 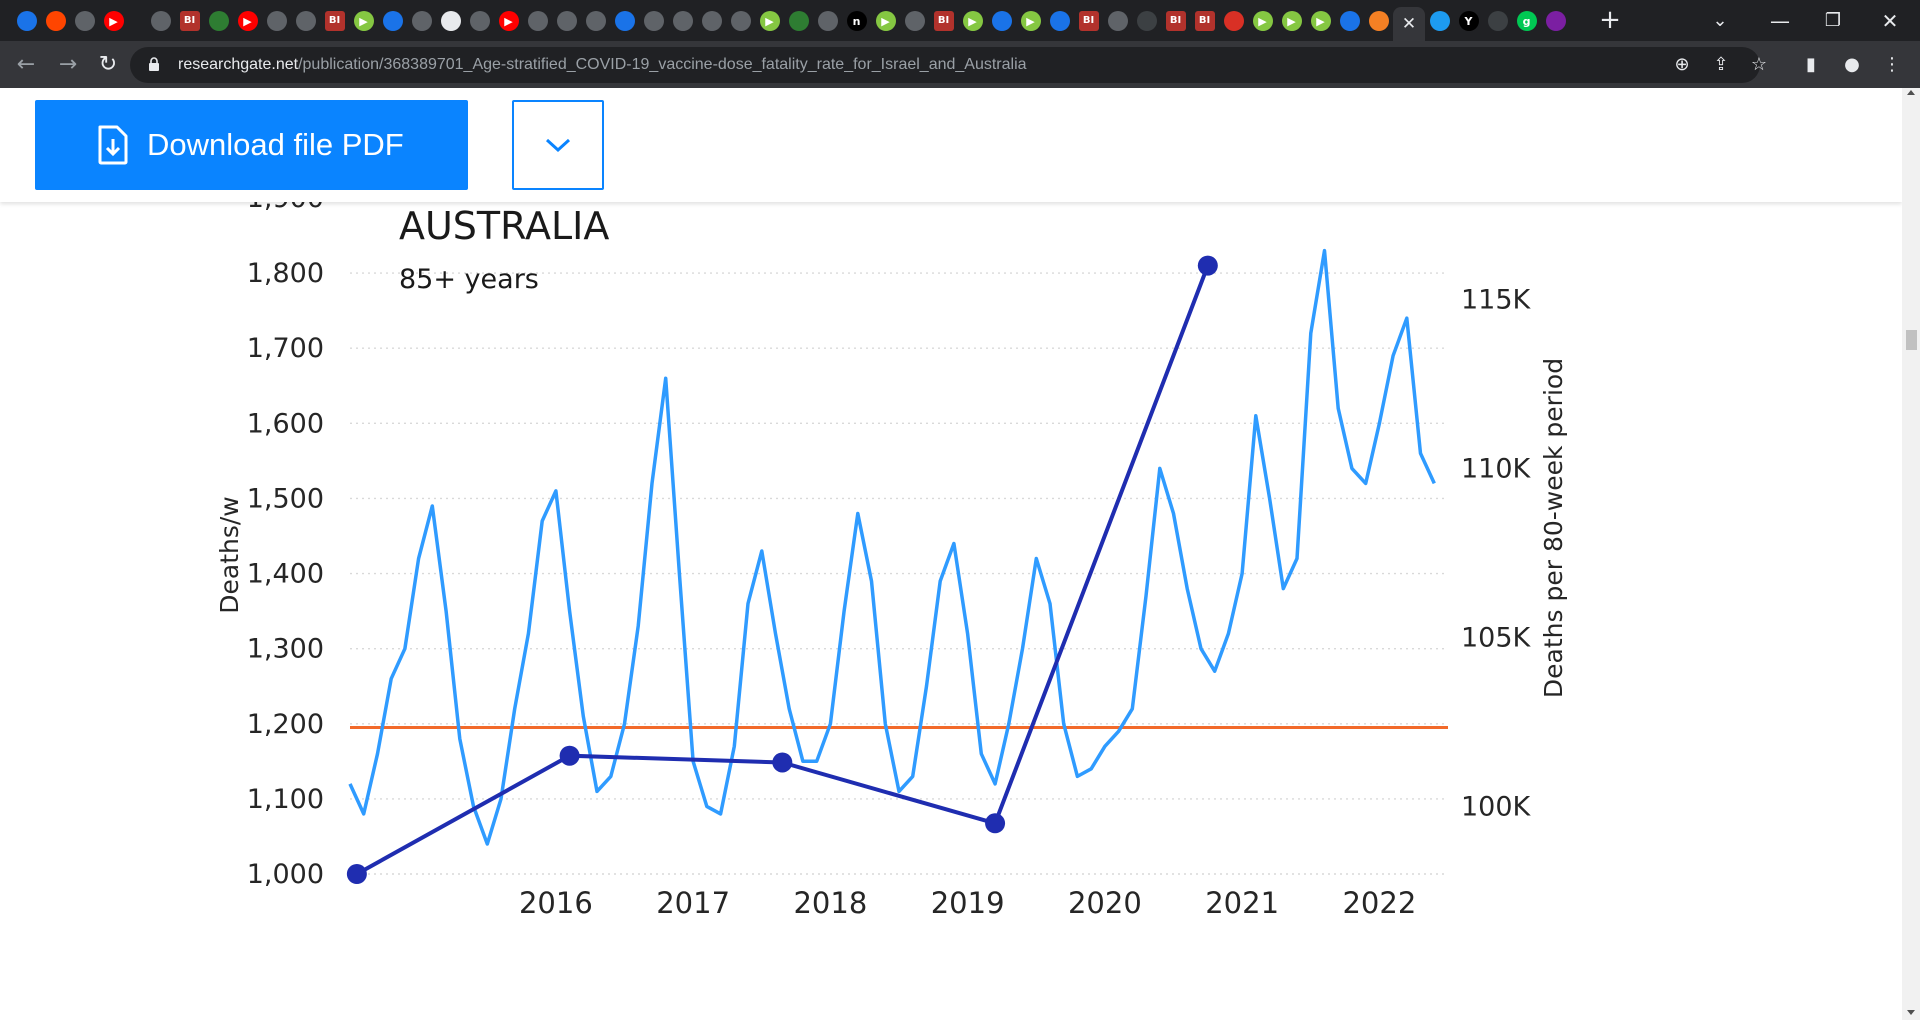 I want to click on browser-tab: Y, so click(x=1468, y=21).